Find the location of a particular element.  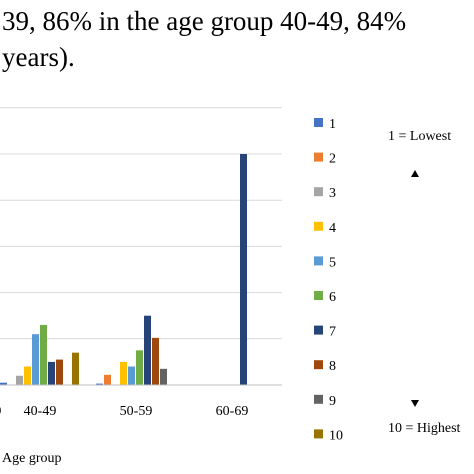

legend-label: 5 is located at coordinates (332, 262).